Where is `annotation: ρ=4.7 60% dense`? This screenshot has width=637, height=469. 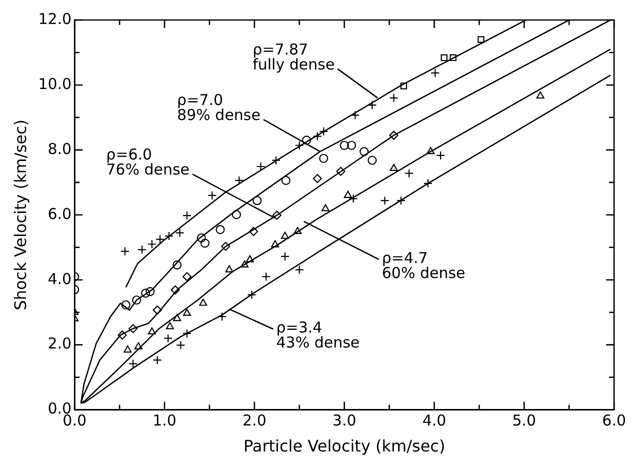
annotation: ρ=4.7 60% dense is located at coordinates (424, 265).